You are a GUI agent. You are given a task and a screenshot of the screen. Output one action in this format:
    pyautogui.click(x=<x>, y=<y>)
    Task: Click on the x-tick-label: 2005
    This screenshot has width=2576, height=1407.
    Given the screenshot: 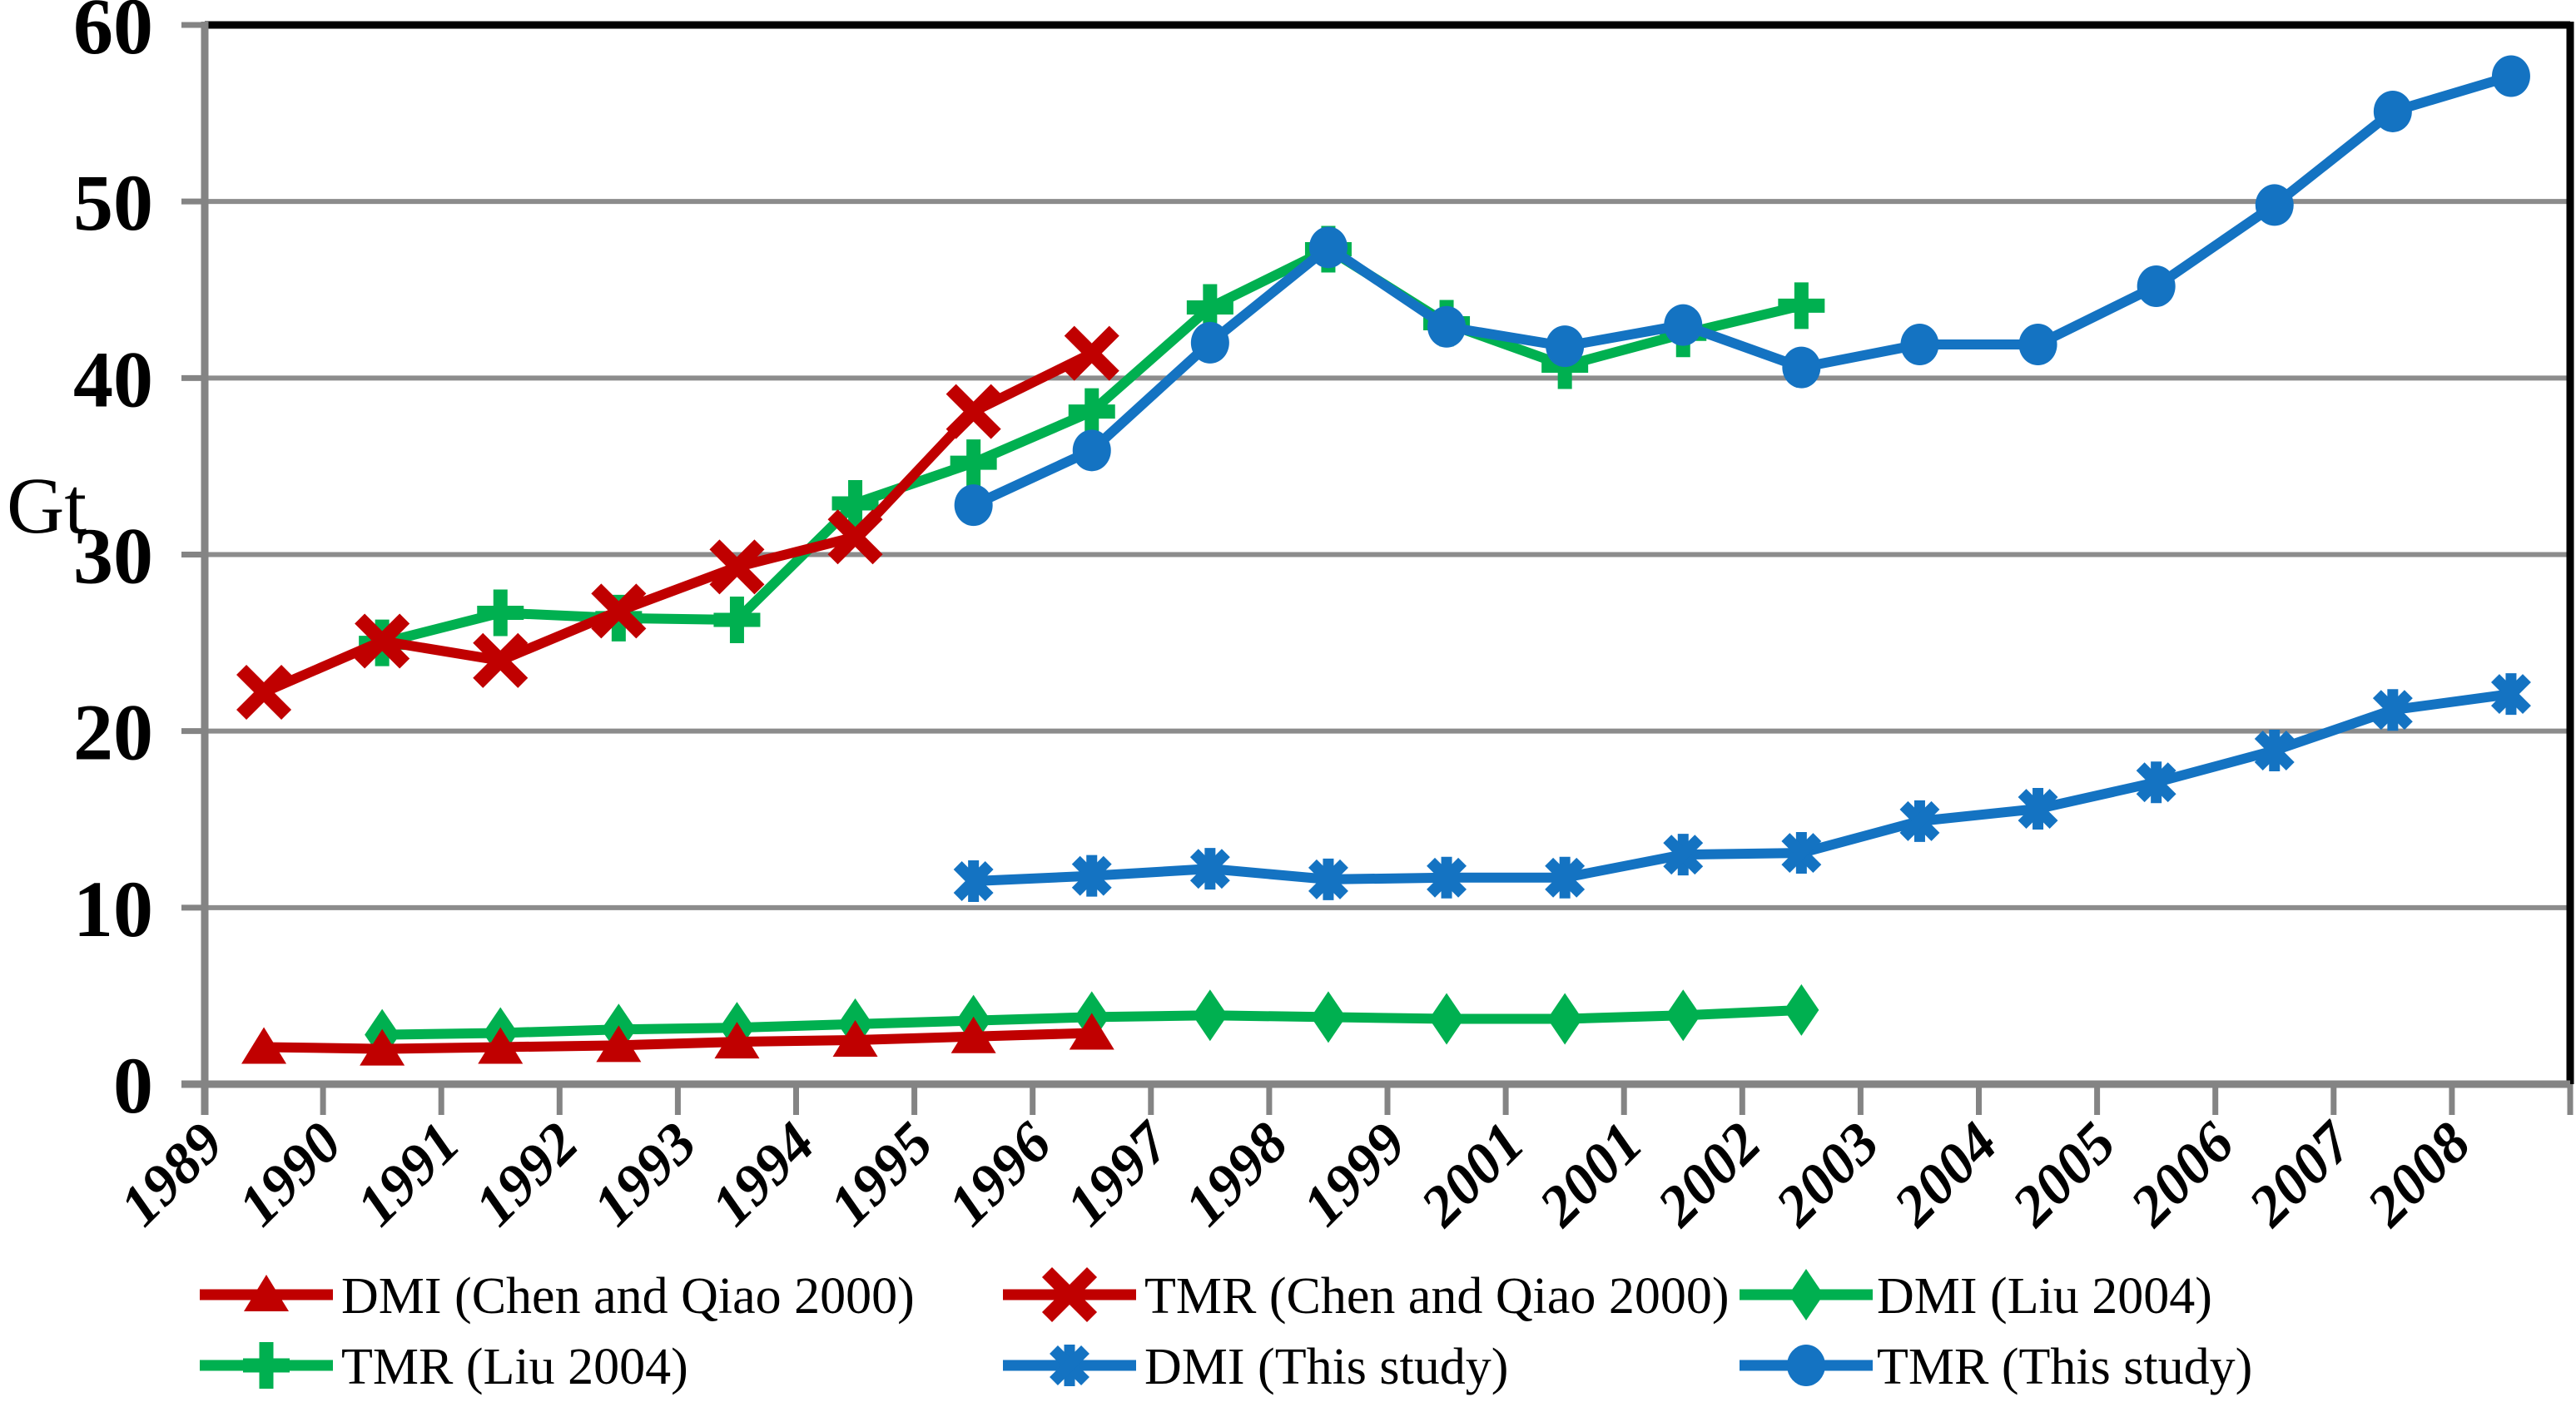 What is the action you would take?
    pyautogui.click(x=2064, y=1175)
    